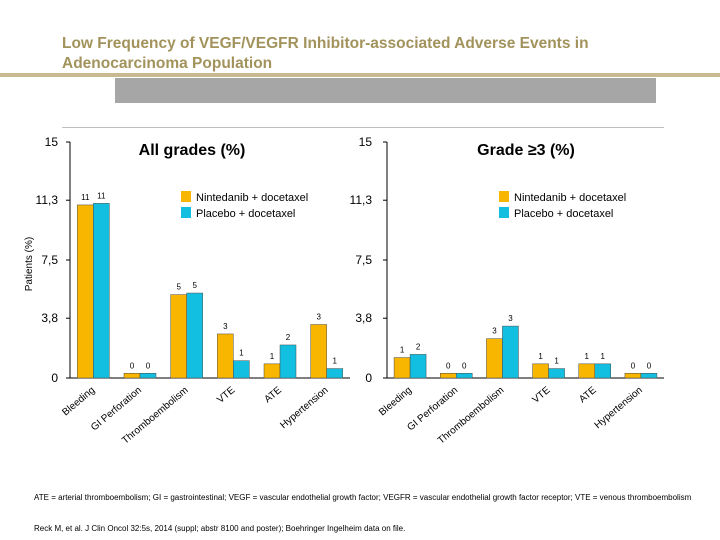 The image size is (720, 540). What do you see at coordinates (360, 75) in the screenshot?
I see `title-underline` at bounding box center [360, 75].